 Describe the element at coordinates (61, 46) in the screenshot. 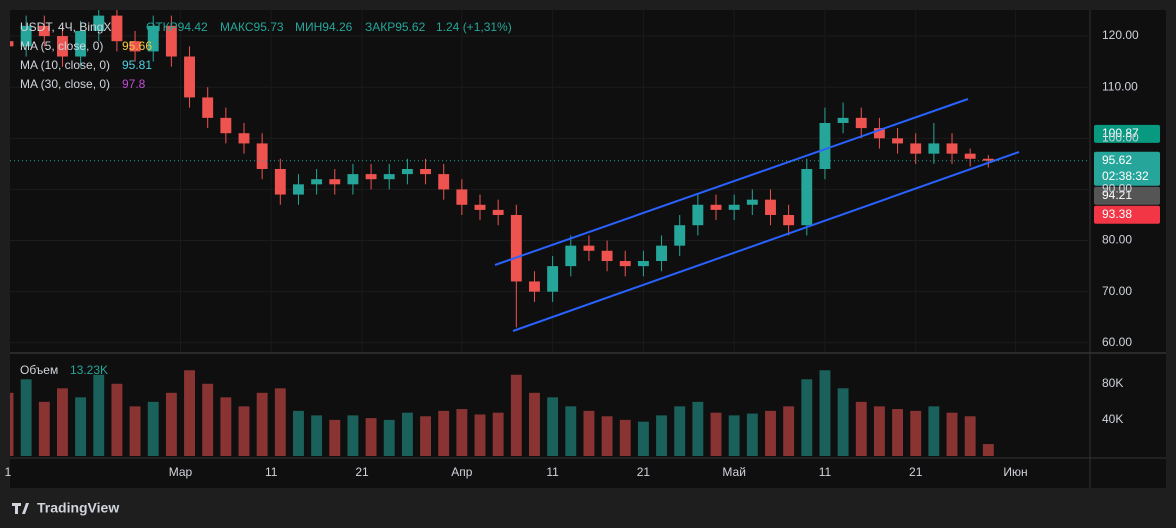

I see `indicator-name: MA (5, close, 0)` at that location.